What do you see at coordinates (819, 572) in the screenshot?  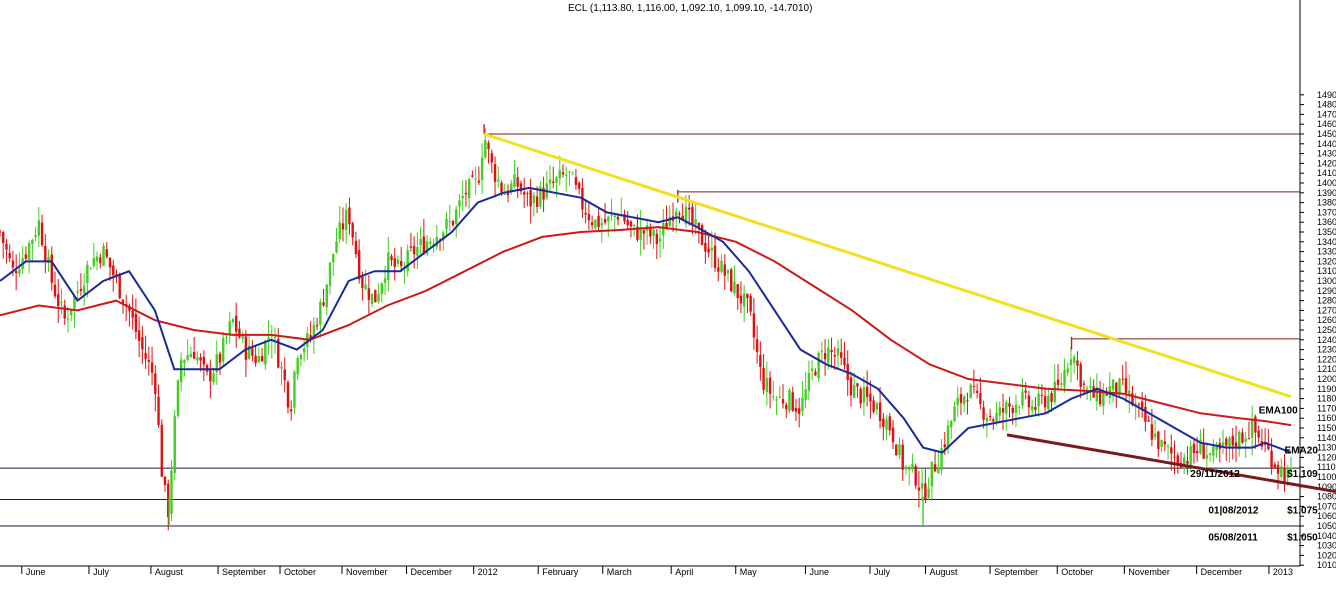 I see `x-tick-label: June` at bounding box center [819, 572].